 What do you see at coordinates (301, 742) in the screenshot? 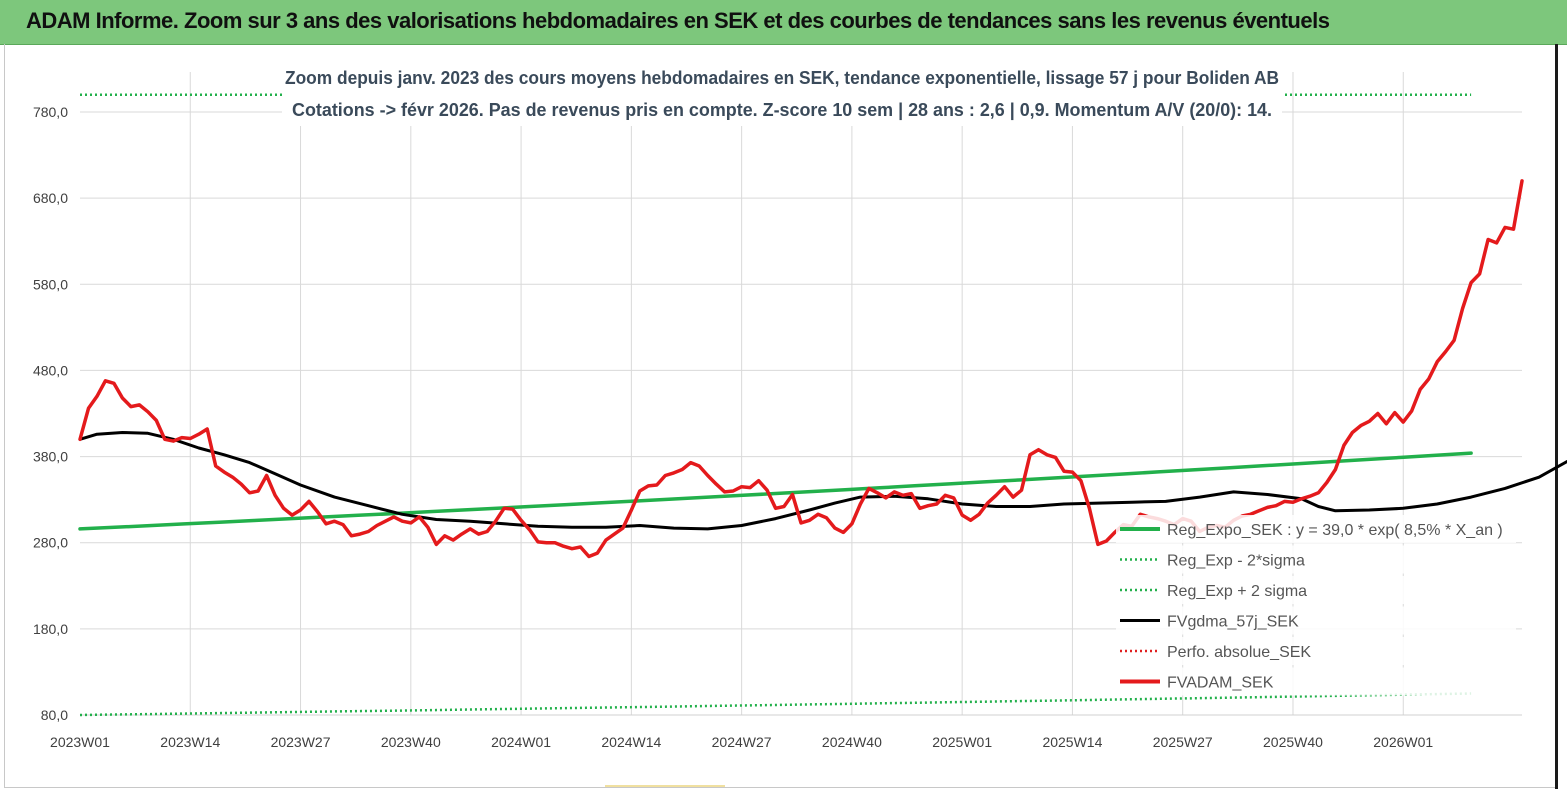
I see `x-tick-label: 2023W27` at bounding box center [301, 742].